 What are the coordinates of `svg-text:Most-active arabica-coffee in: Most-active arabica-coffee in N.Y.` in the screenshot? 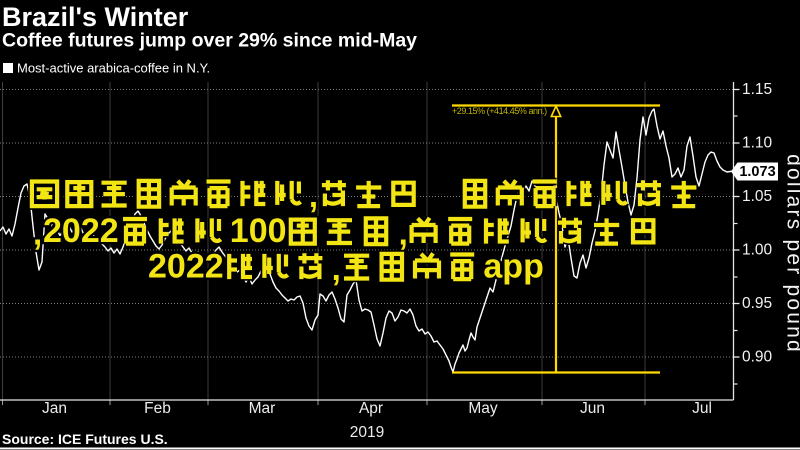 It's located at (113, 68).